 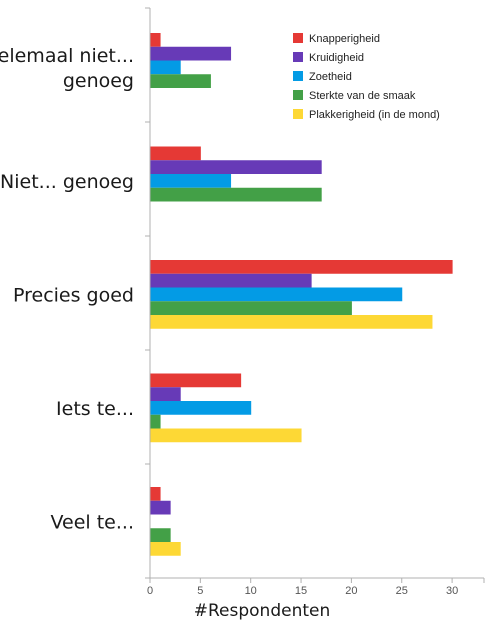 I want to click on x-tick-label: 20, so click(x=351, y=591).